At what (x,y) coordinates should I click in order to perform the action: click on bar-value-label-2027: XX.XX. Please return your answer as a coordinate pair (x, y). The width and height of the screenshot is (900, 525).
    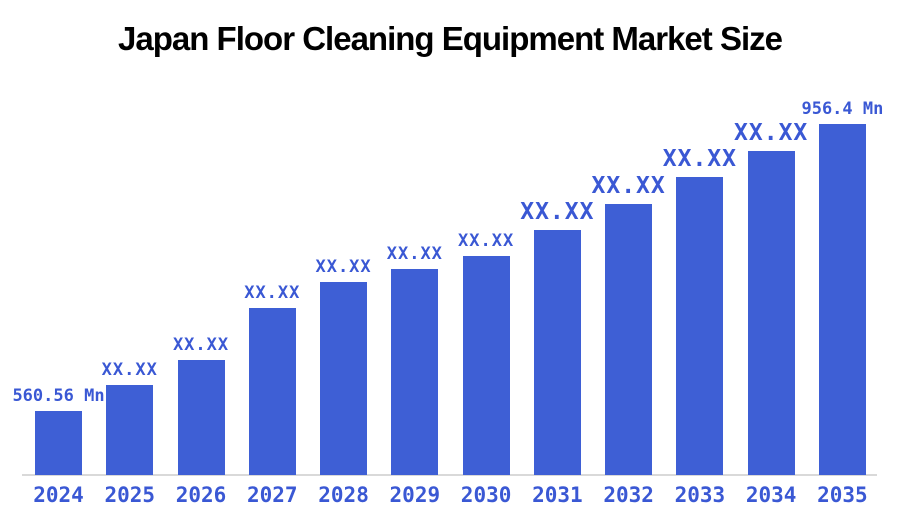
    Looking at the image, I should click on (272, 293).